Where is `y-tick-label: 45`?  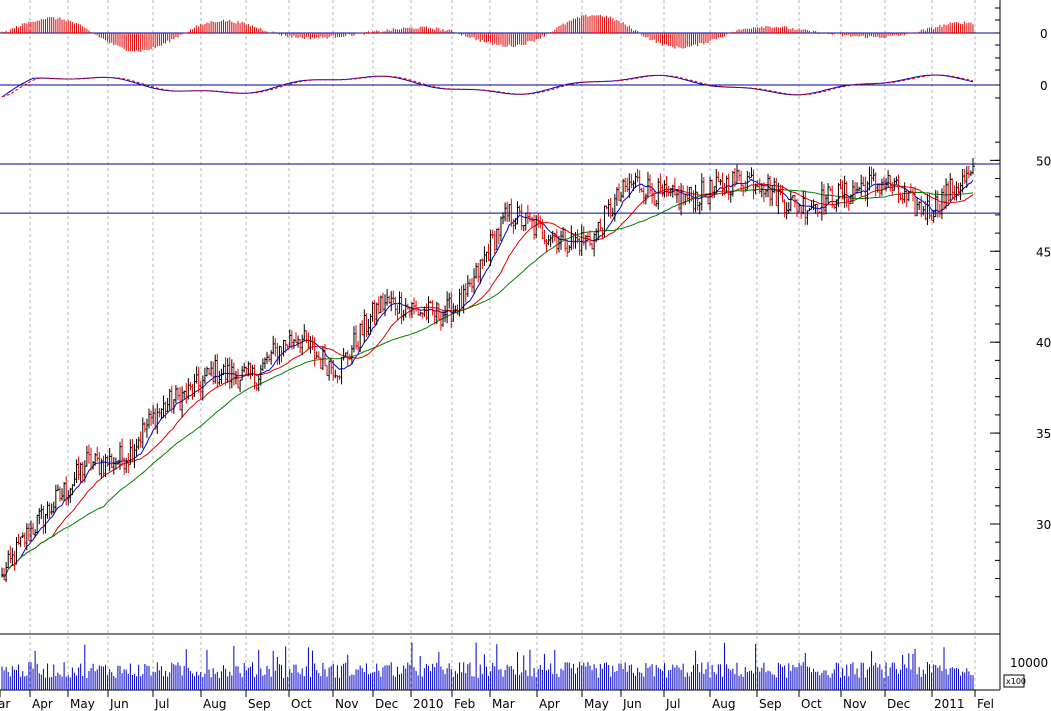 y-tick-label: 45 is located at coordinates (1043, 252).